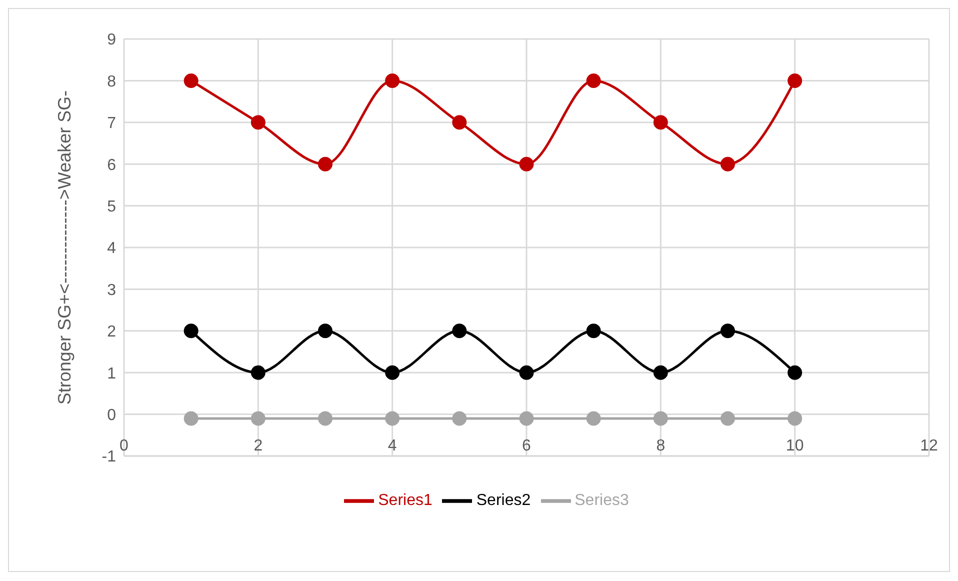 Image resolution: width=958 pixels, height=581 pixels. Describe the element at coordinates (111, 290) in the screenshot. I see `y-tick-label: 3` at that location.